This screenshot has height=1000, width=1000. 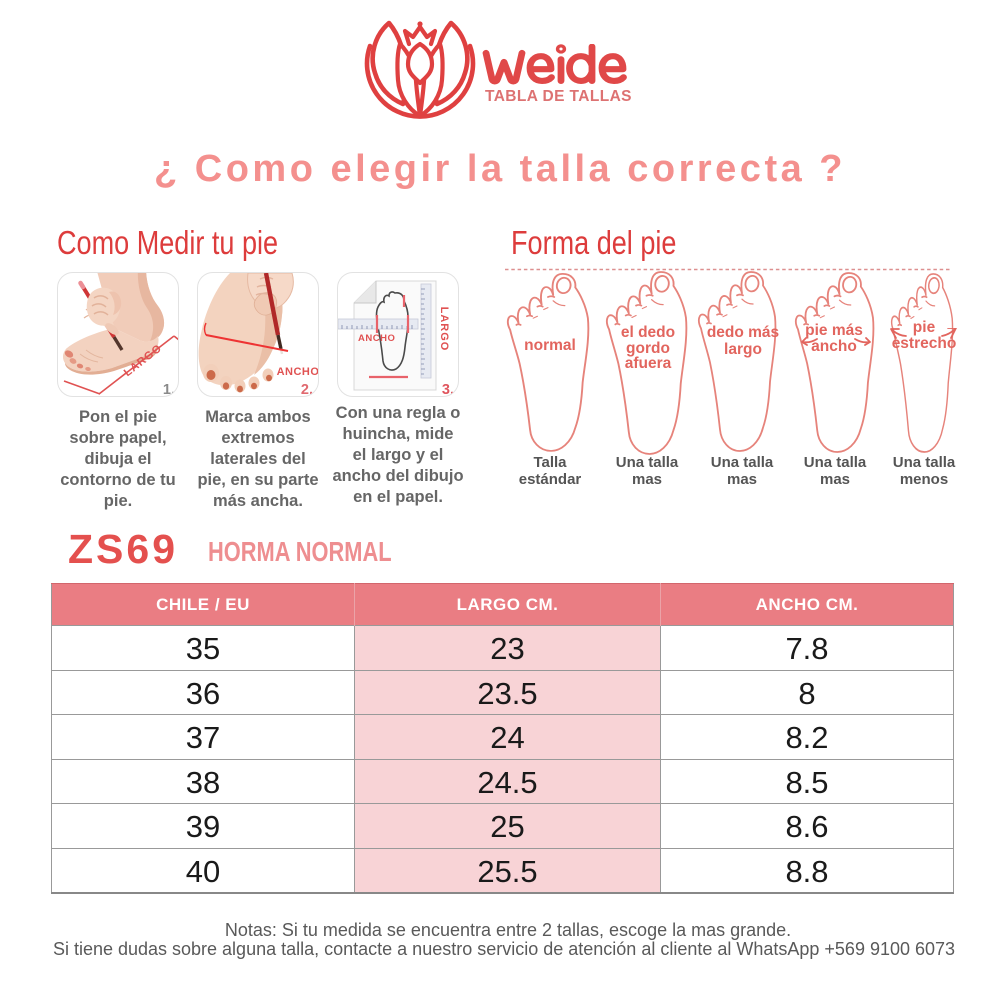 What do you see at coordinates (444, 329) in the screenshot?
I see `svg-text: LARGO` at bounding box center [444, 329].